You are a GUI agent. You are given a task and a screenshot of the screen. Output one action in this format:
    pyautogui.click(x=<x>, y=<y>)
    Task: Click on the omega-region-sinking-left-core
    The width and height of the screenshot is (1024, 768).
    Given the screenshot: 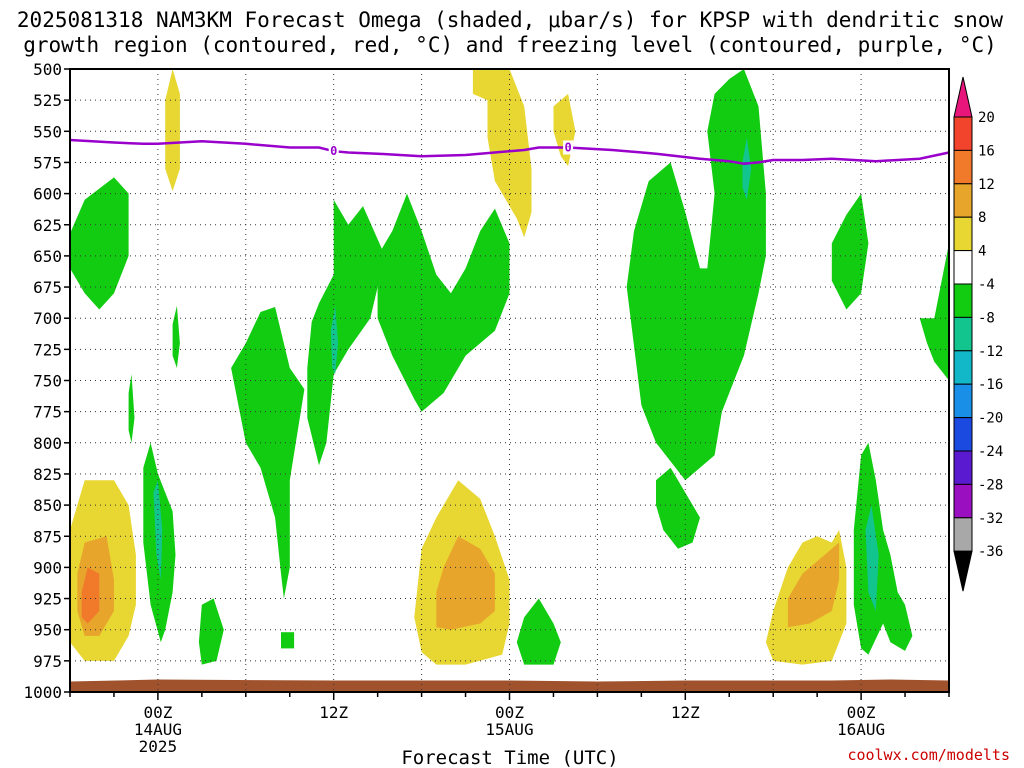 What is the action you would take?
    pyautogui.click(x=90, y=595)
    